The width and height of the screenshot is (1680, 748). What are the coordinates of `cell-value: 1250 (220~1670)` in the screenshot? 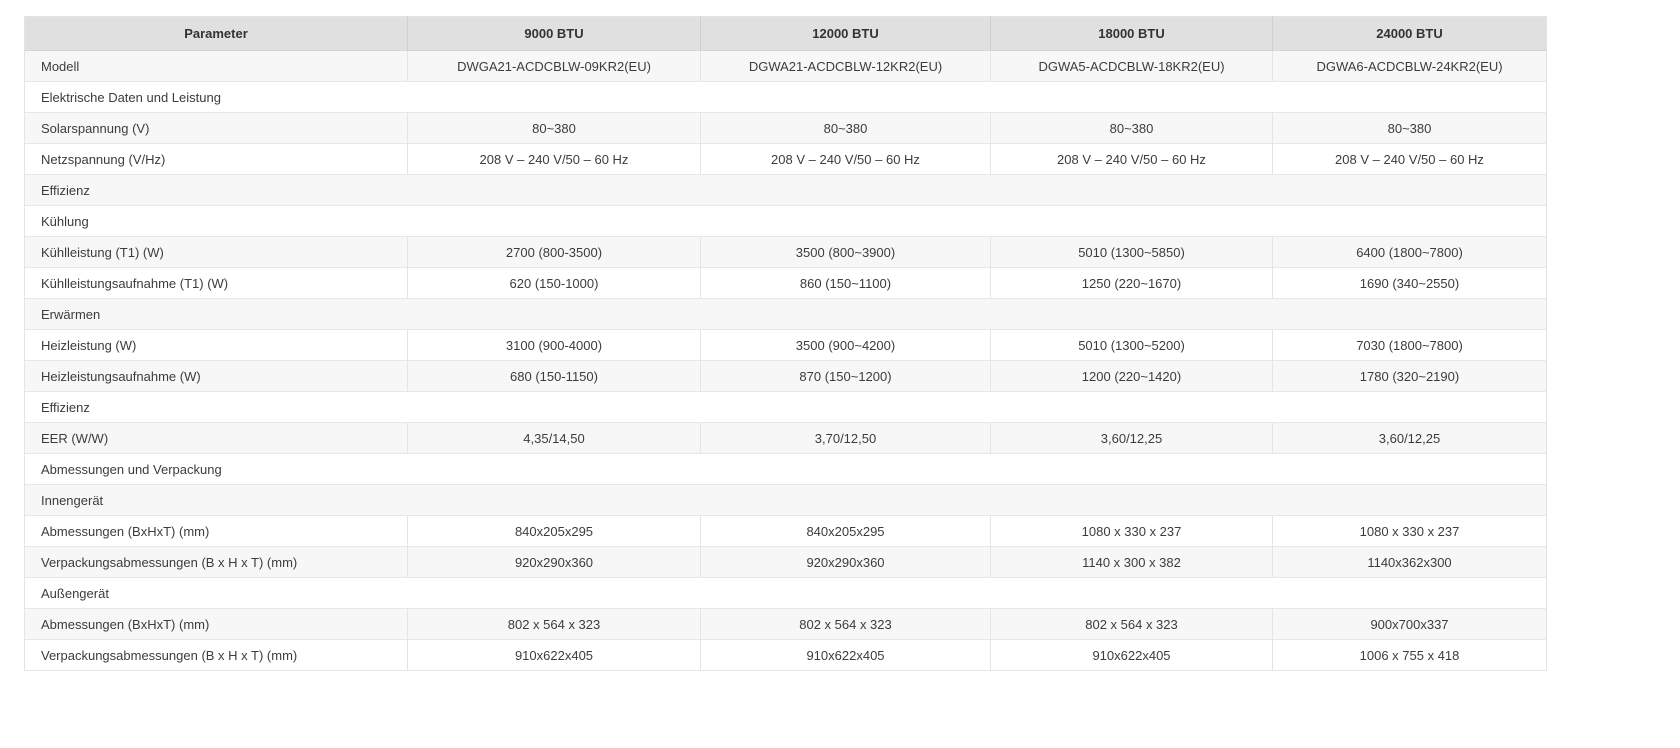 It's located at (1131, 283).